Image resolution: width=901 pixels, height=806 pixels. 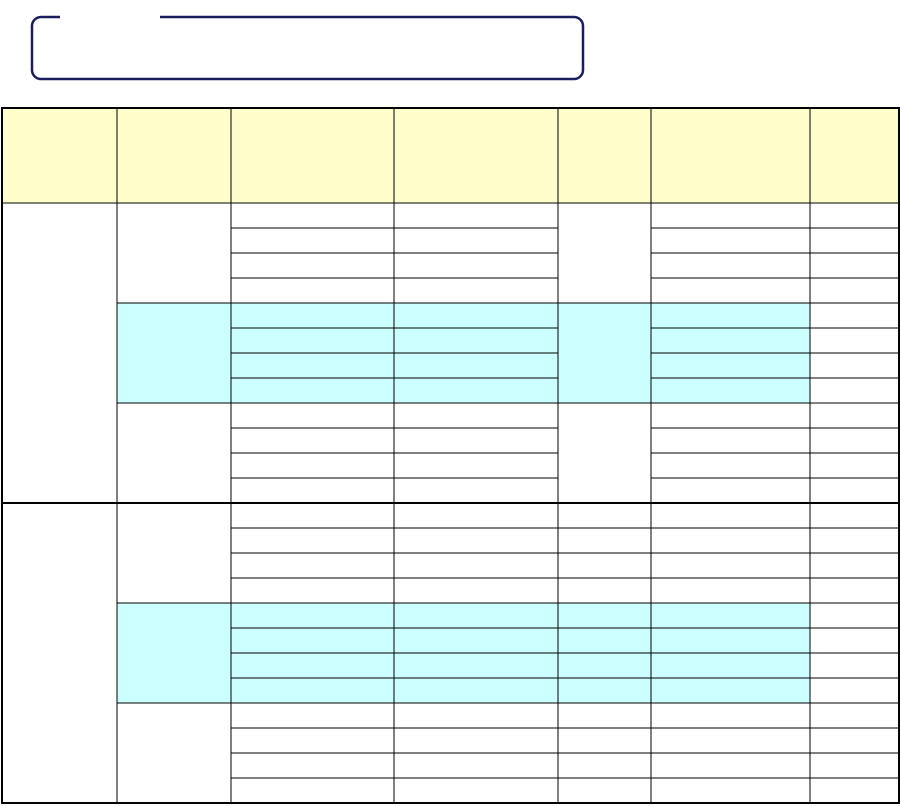 What do you see at coordinates (110, 17) in the screenshot?
I see `title-box-gap` at bounding box center [110, 17].